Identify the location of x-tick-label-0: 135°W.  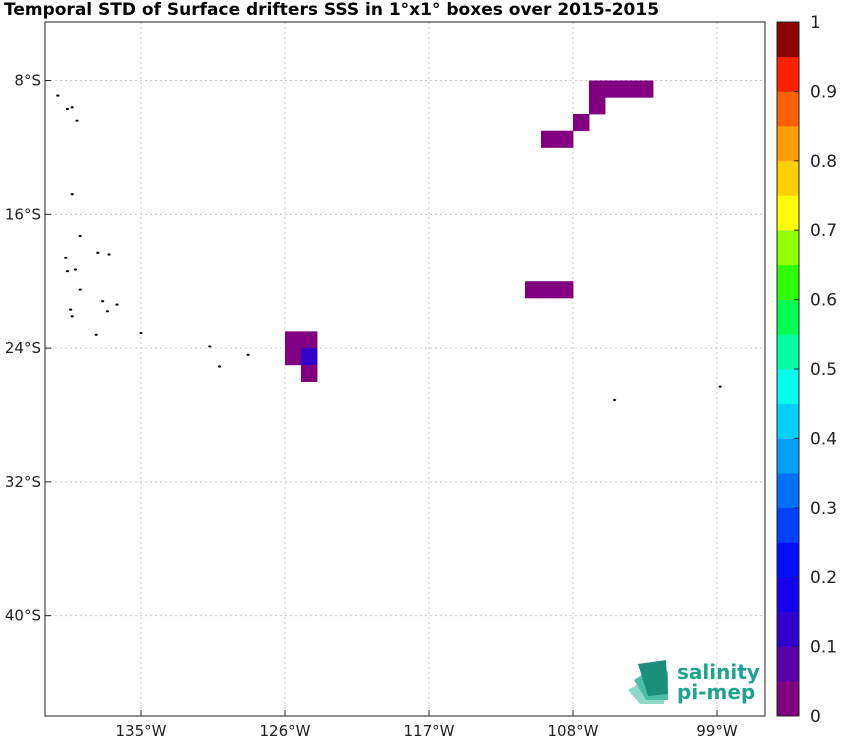
(141, 731).